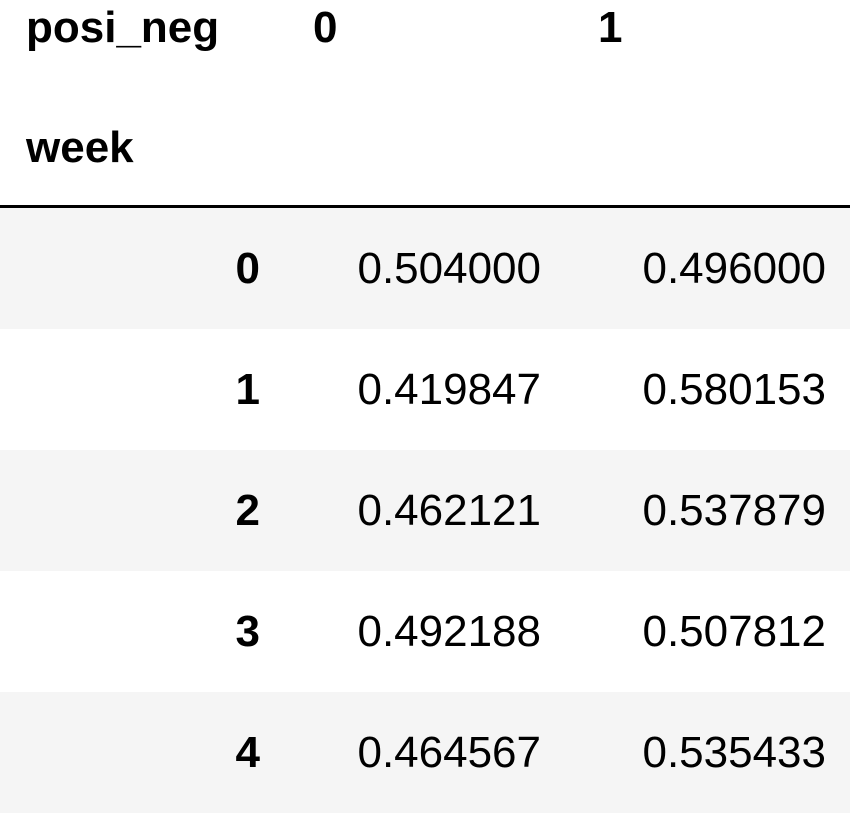 This screenshot has width=850, height=821. I want to click on table-cell: 0.462121, so click(449, 510).